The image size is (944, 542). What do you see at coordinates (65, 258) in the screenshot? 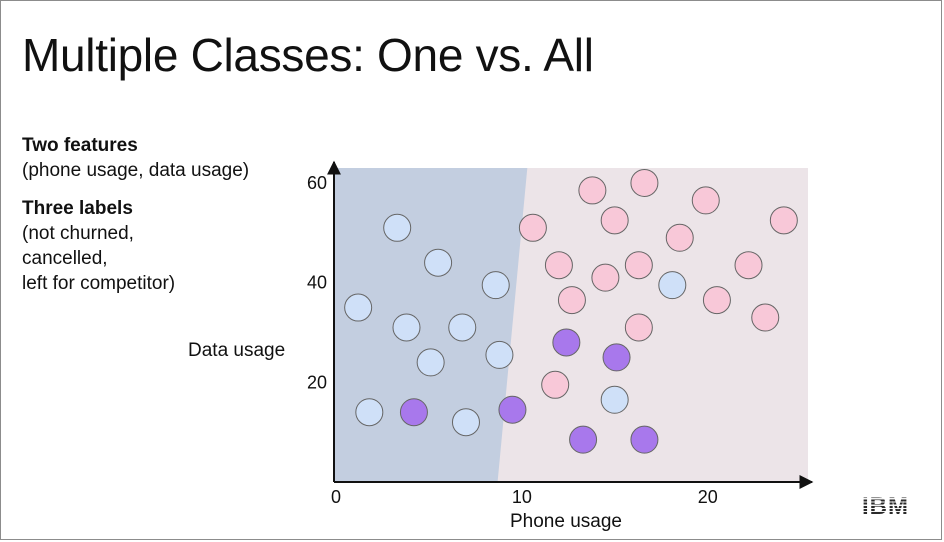
I see `labels-line-2: cancelled,` at bounding box center [65, 258].